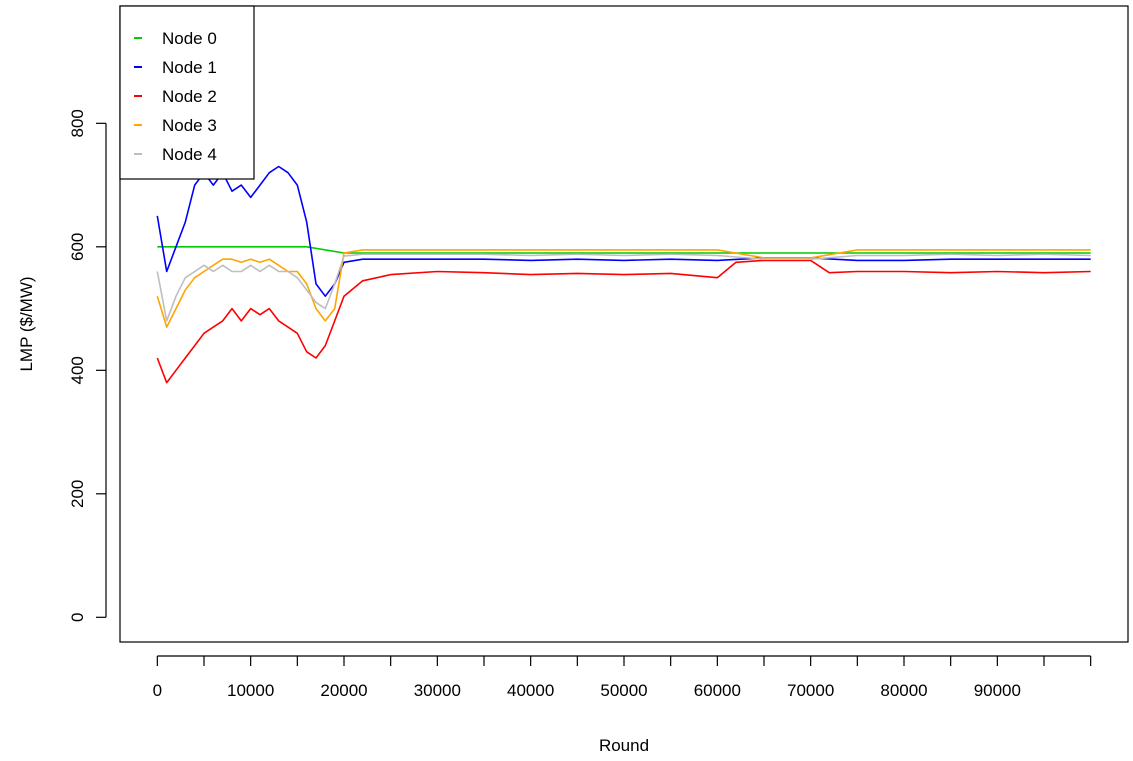  I want to click on legend-label: Node 3, so click(189, 125).